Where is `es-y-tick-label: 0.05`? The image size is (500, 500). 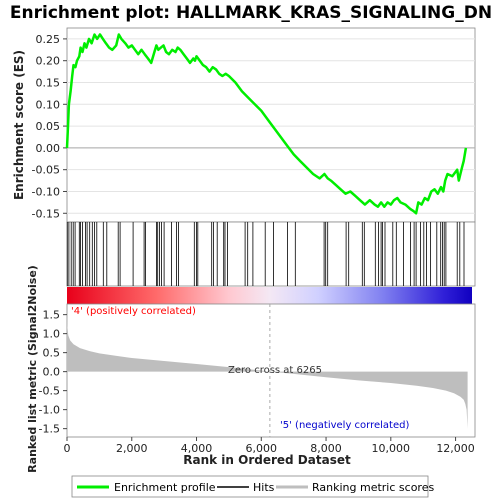 es-y-tick-label: 0.05 is located at coordinates (48, 126).